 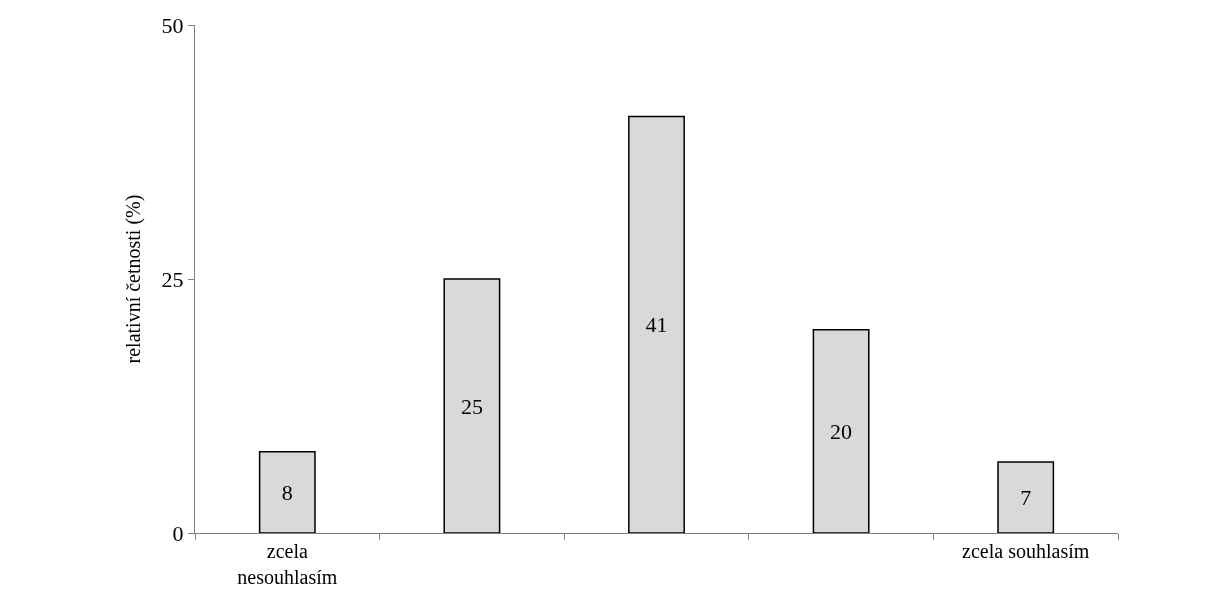 I want to click on data-label: 7, so click(x=1026, y=497).